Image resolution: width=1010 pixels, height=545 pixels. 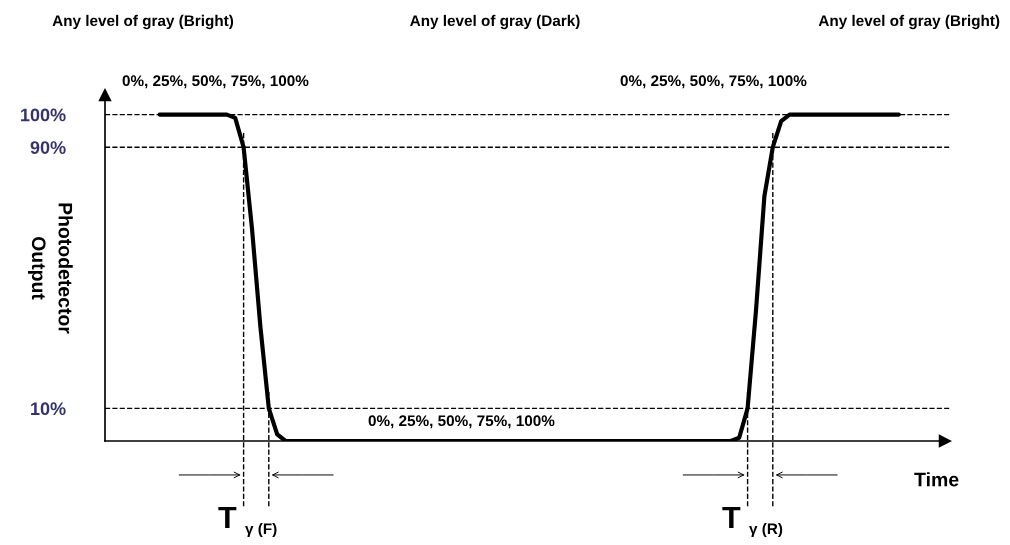 I want to click on annotation: 0%, 25%, 50%, 75%, 100%, so click(x=461, y=422).